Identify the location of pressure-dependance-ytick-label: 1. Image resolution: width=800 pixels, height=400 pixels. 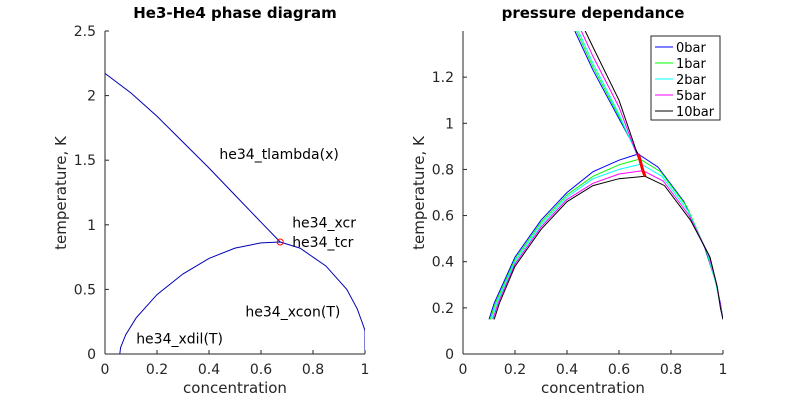
(449, 124).